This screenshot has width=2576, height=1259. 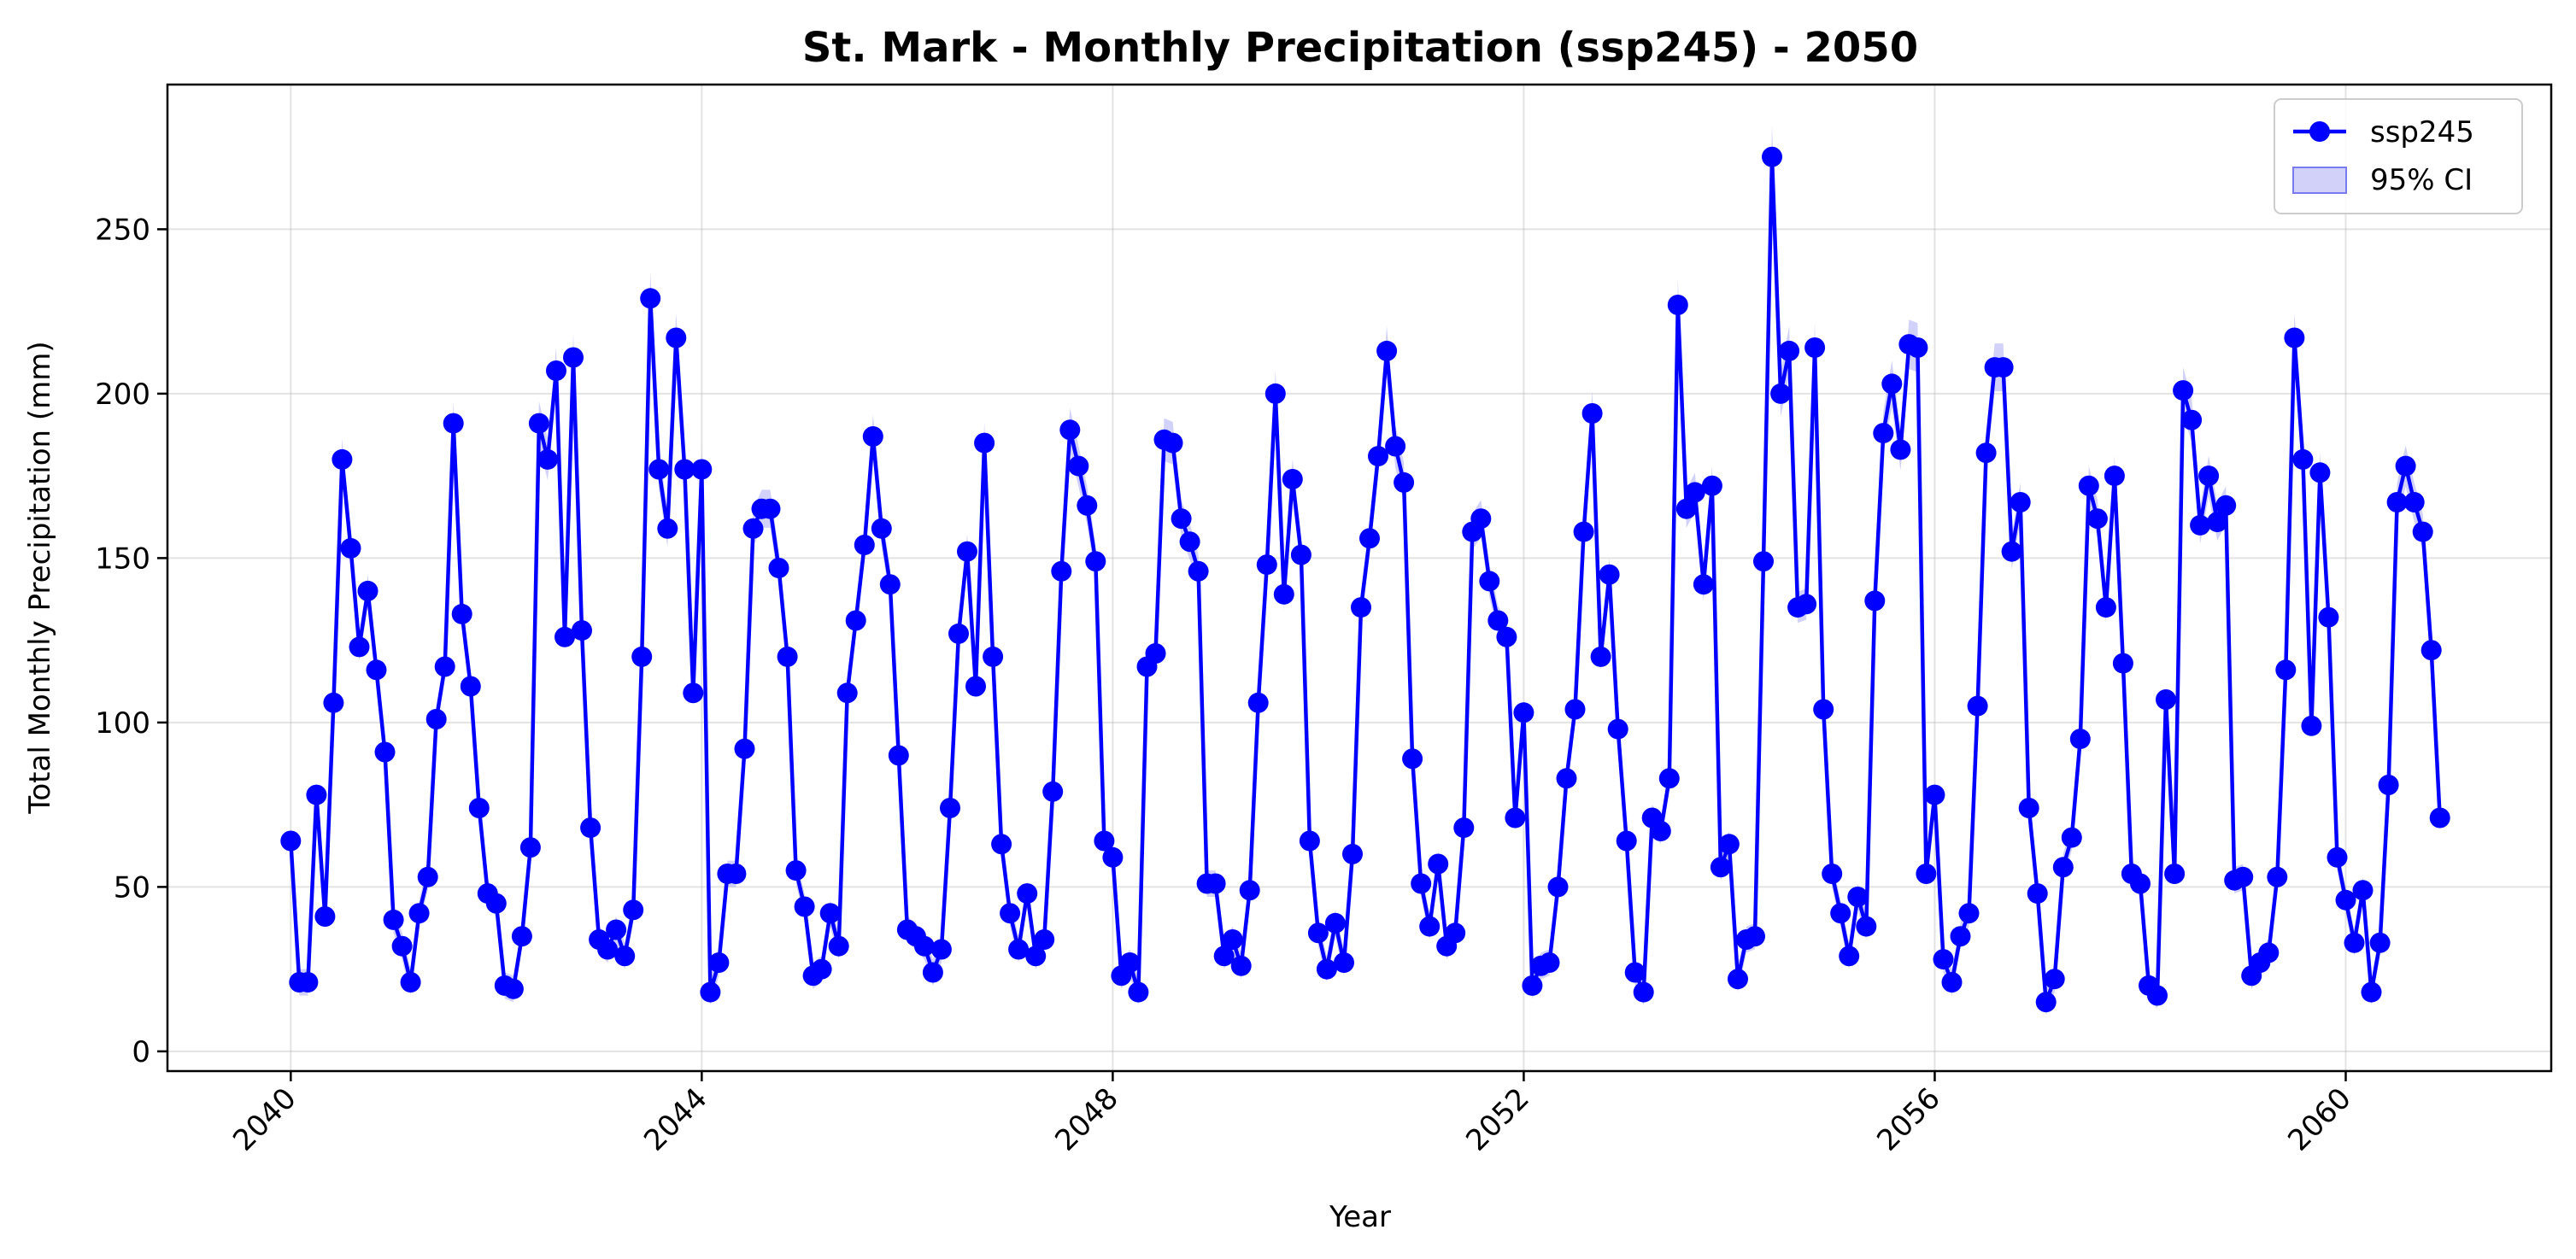 I want to click on y-tick-label: 0, so click(x=141, y=1052).